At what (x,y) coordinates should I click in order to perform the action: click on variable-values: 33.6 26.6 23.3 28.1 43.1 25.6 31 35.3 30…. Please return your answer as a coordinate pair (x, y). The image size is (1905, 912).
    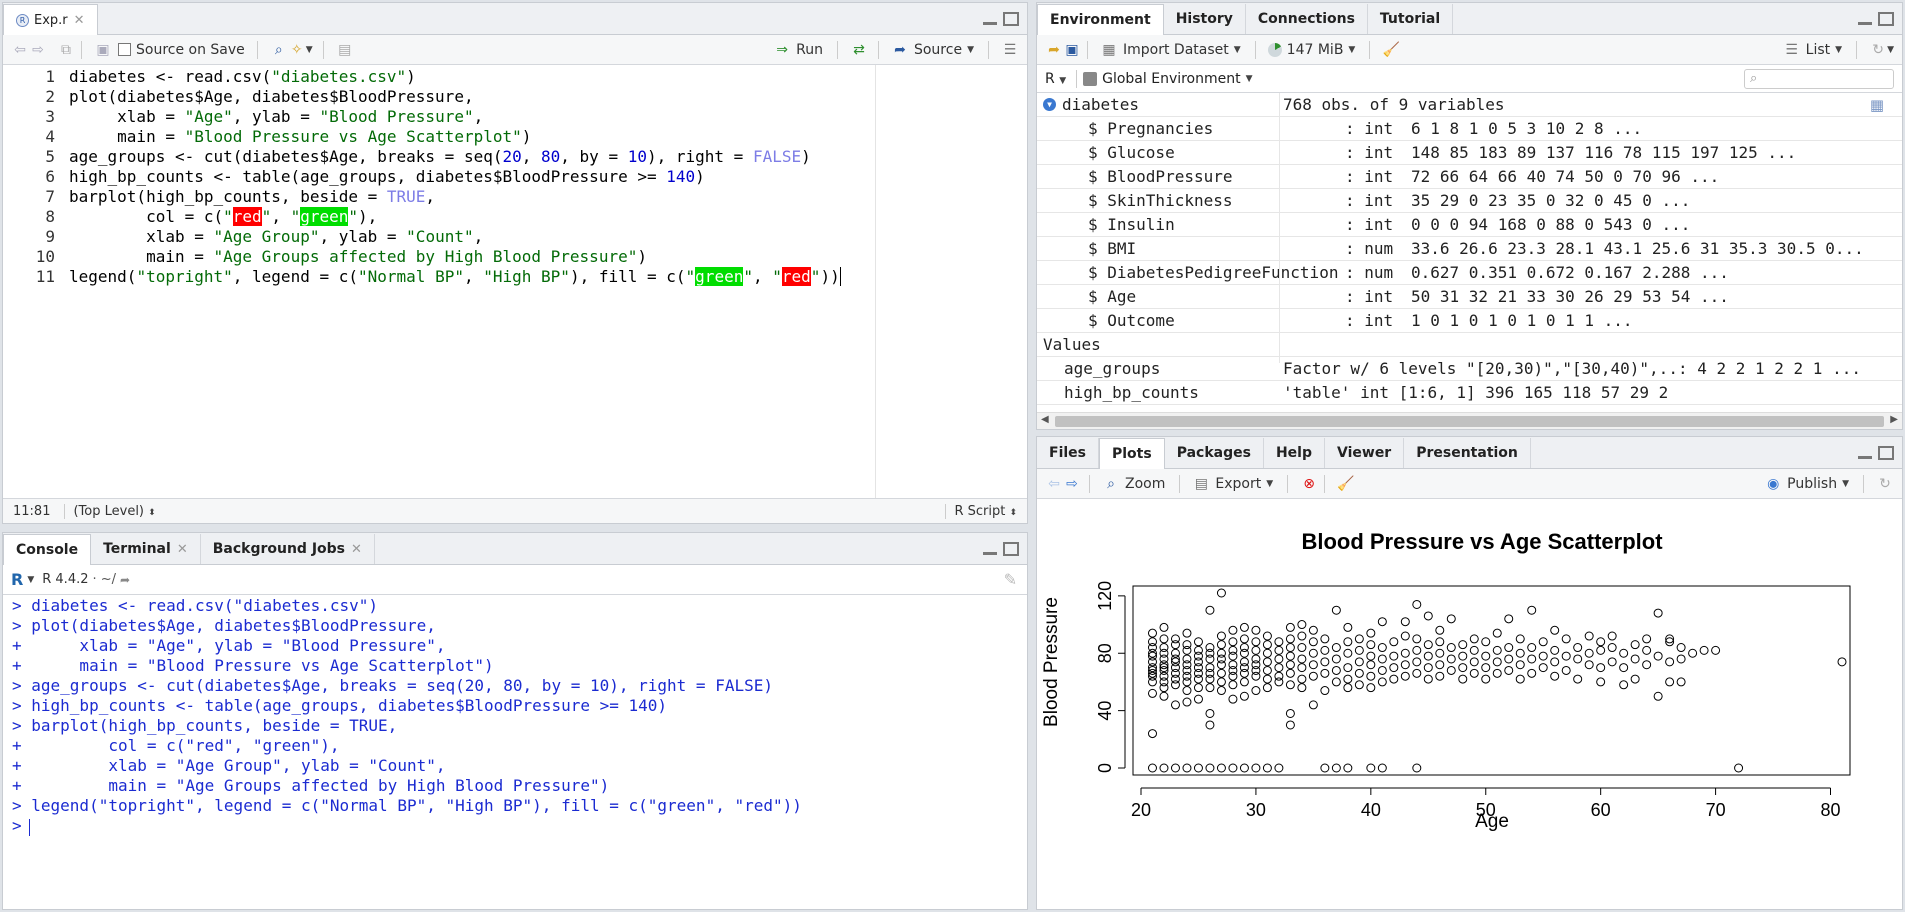
    Looking at the image, I should click on (1637, 248).